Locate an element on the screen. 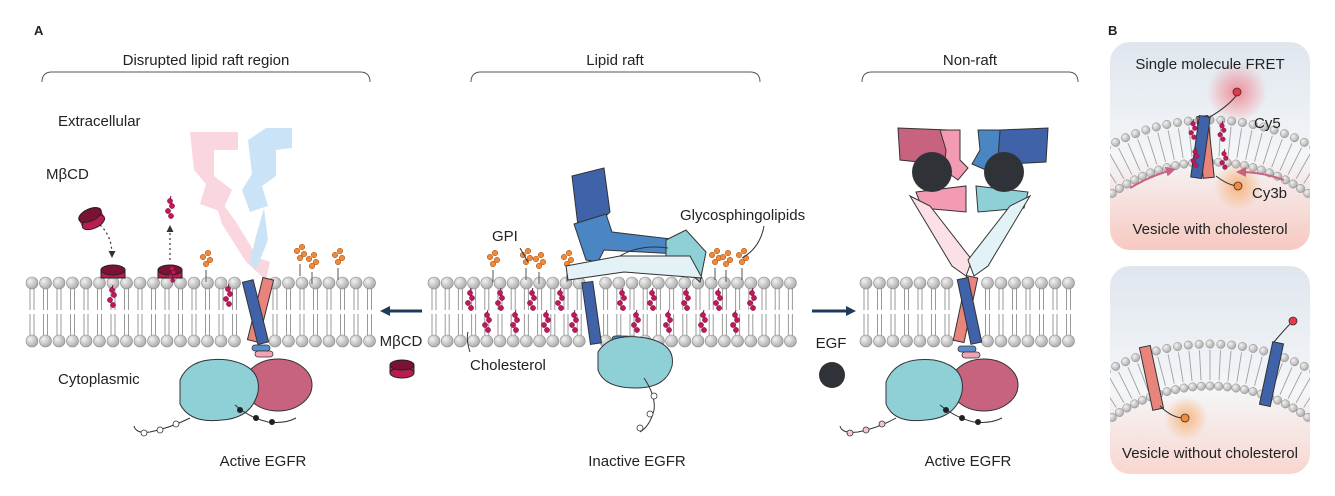 The height and width of the screenshot is (496, 1335). caption-center: Inactive EGFR is located at coordinates (637, 461).